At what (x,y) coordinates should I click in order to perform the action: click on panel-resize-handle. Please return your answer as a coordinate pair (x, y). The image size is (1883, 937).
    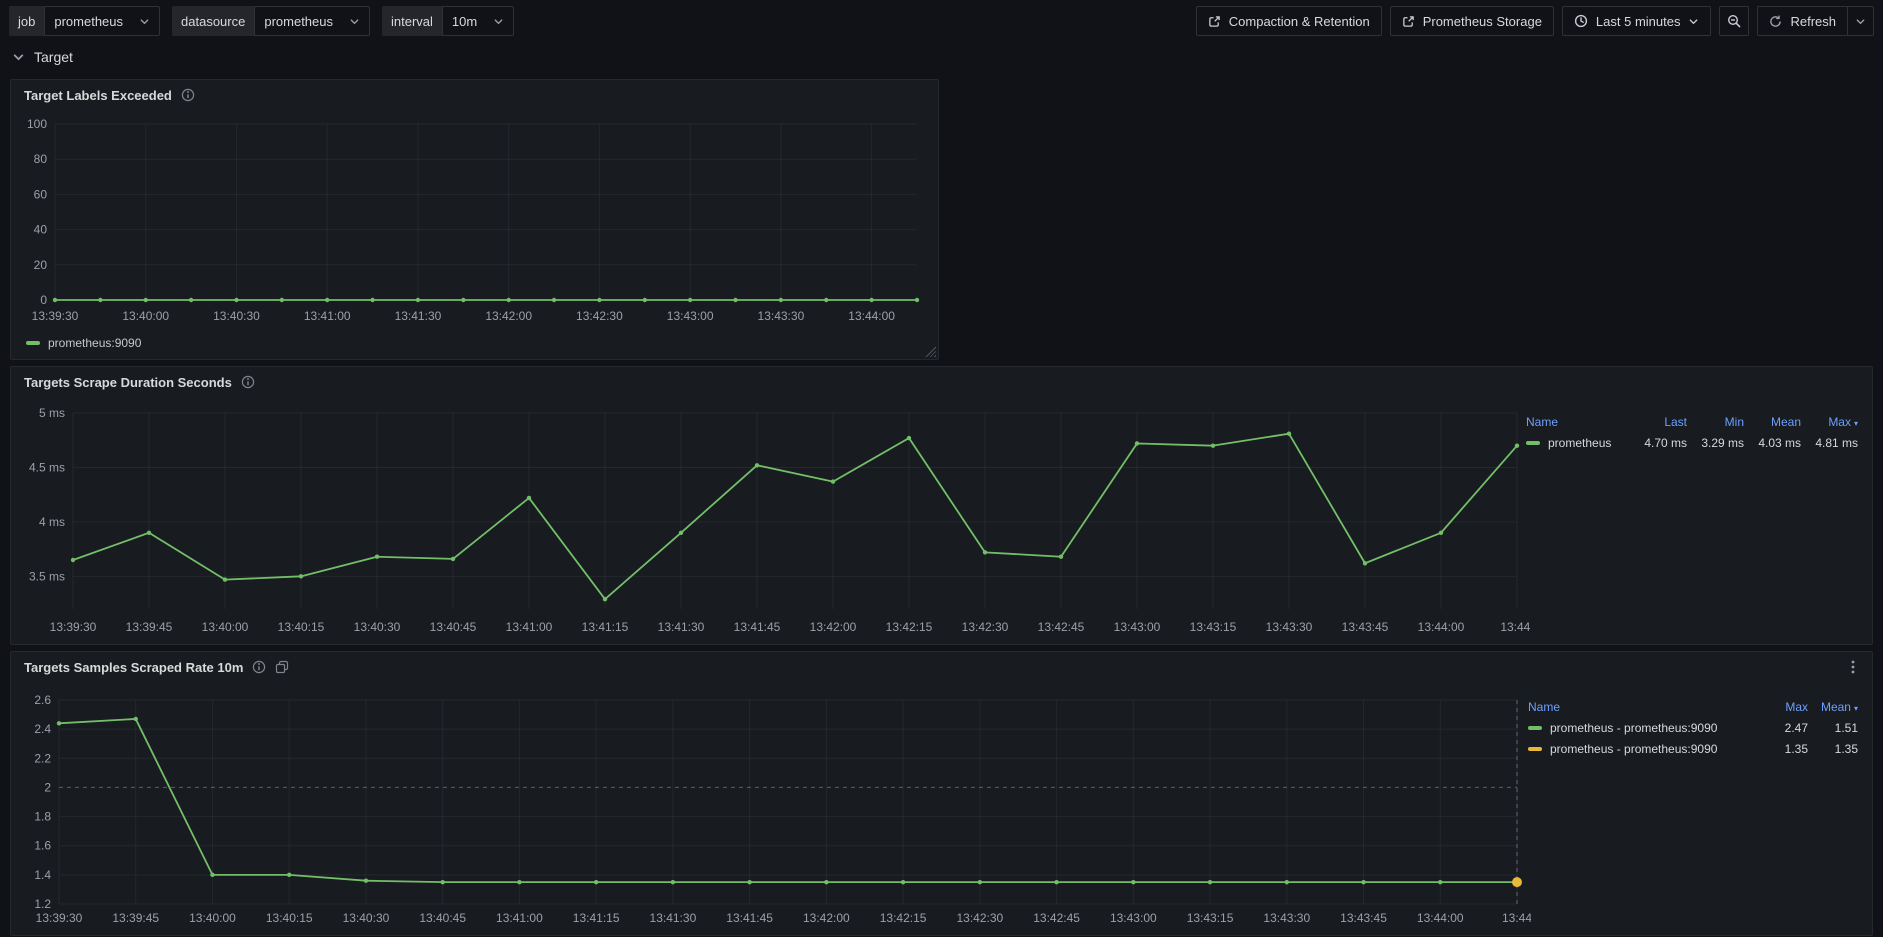
    Looking at the image, I should click on (930, 351).